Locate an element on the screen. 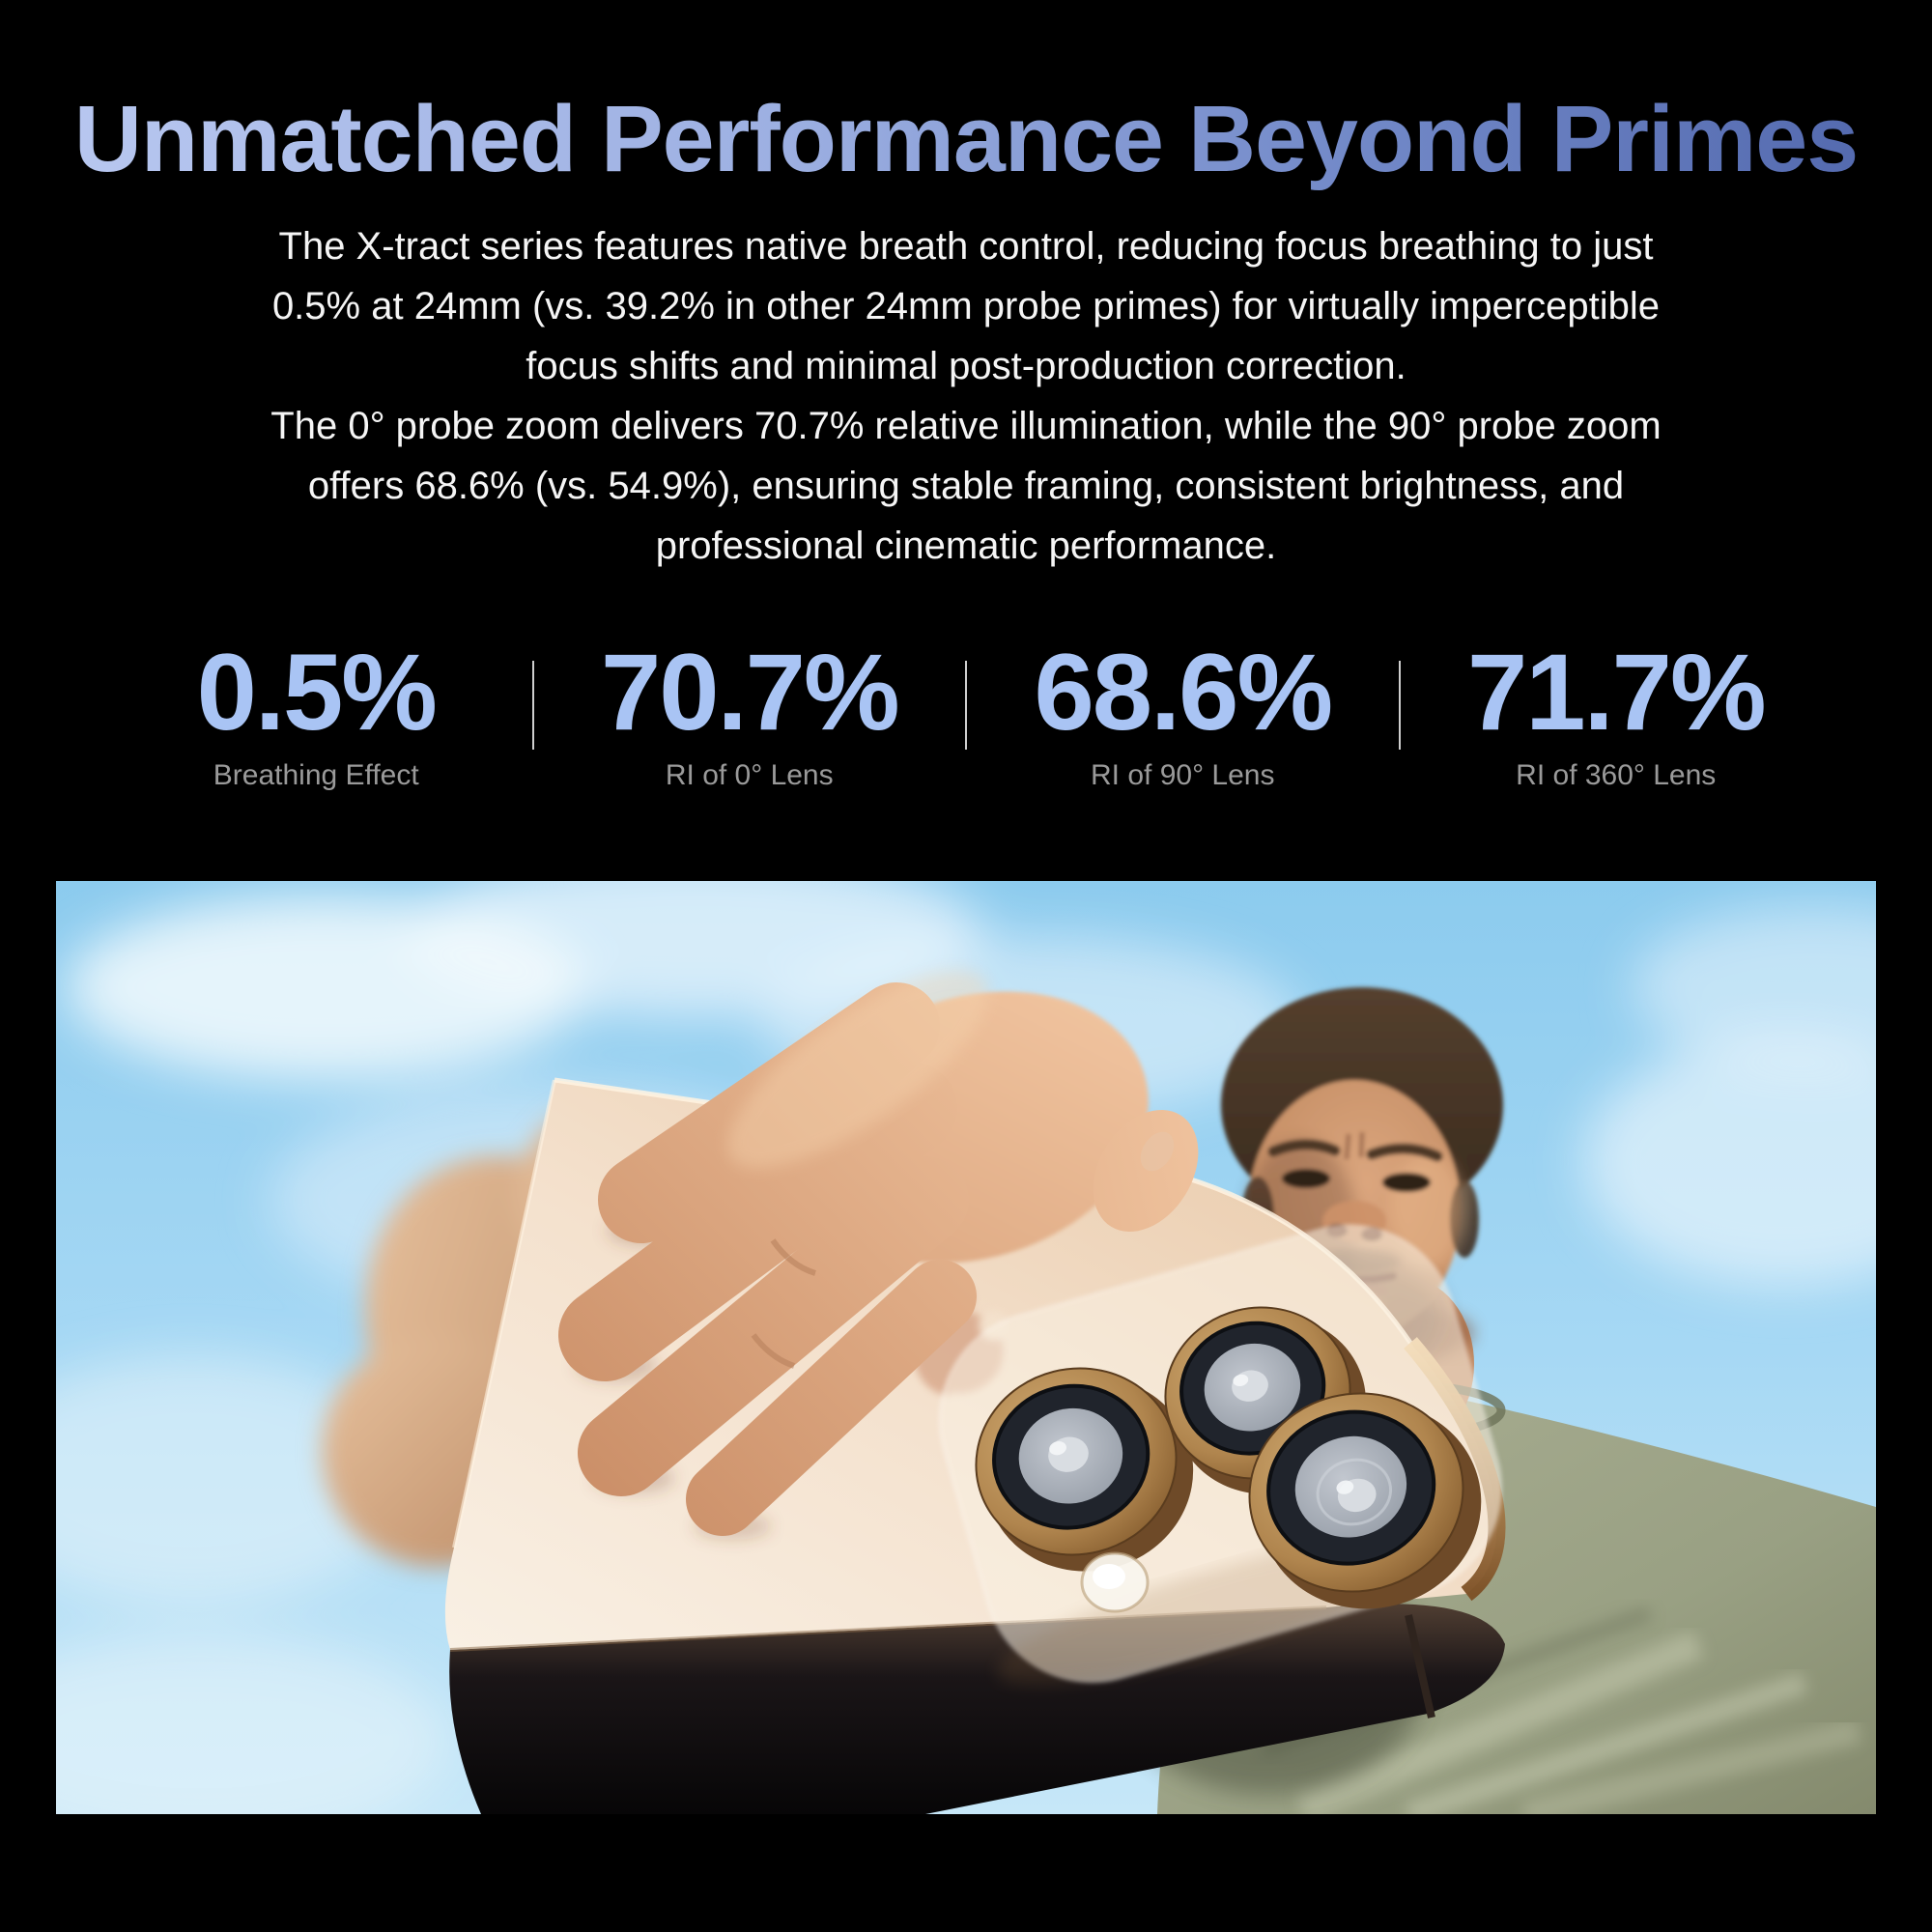 The width and height of the screenshot is (1932, 1932). stat-ri-0-lens: 70.7% RI of 0° Lens is located at coordinates (750, 714).